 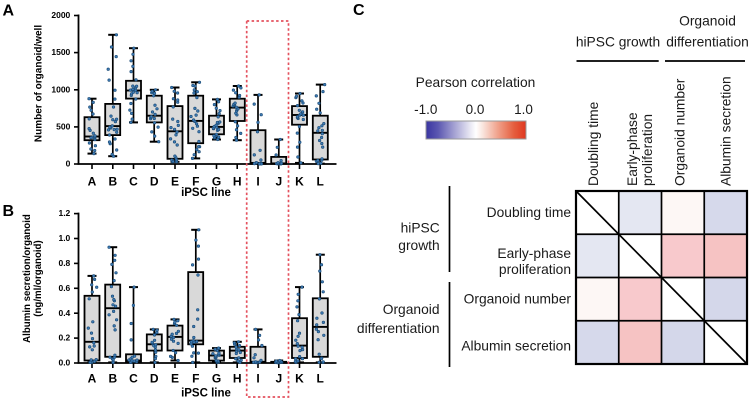 I want to click on svg-text: 0.4, so click(x=64, y=313).